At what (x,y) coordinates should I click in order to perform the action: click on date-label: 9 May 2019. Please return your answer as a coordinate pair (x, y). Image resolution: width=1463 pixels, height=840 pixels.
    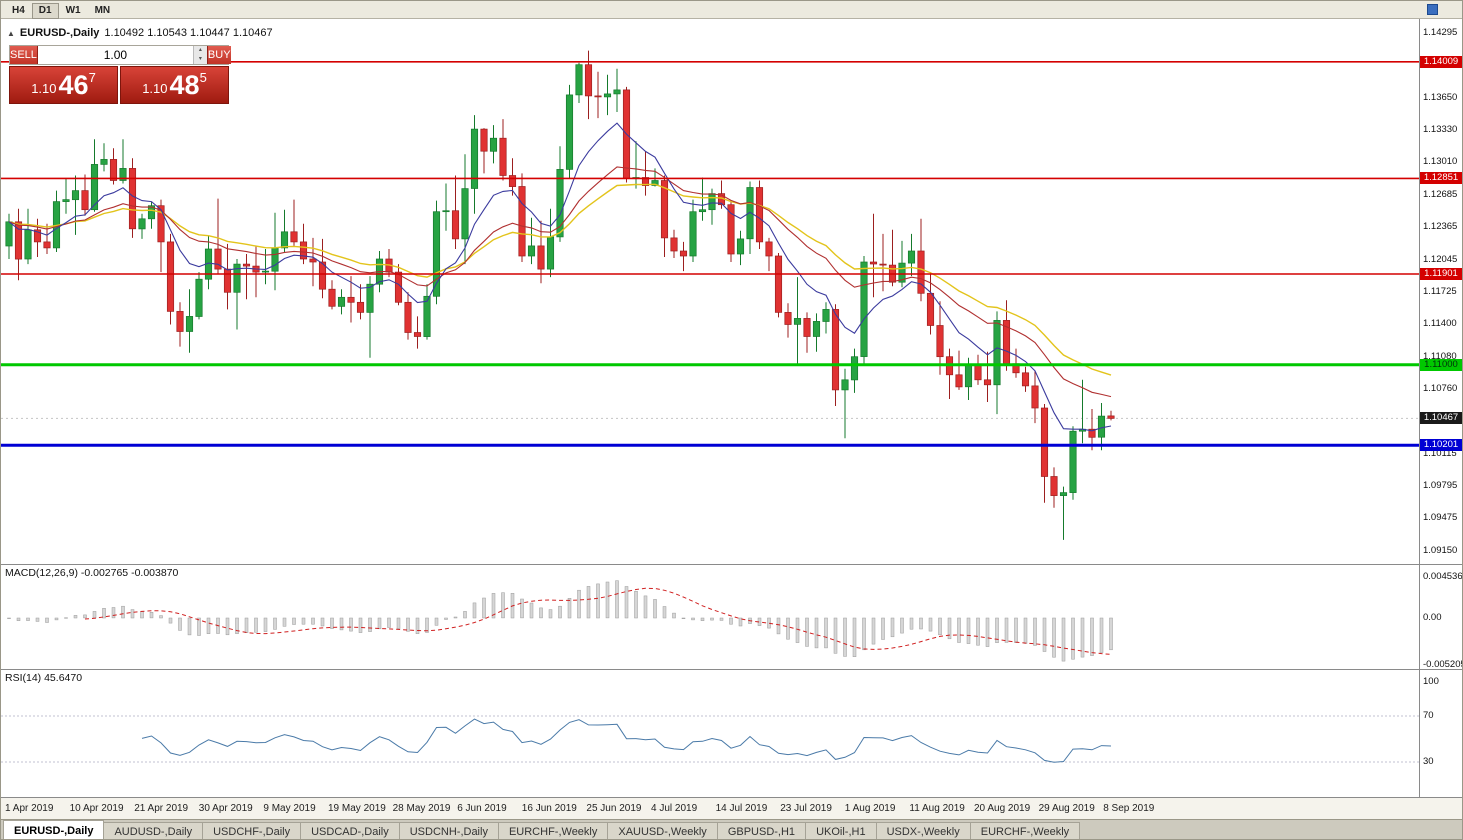
    Looking at the image, I should click on (289, 808).